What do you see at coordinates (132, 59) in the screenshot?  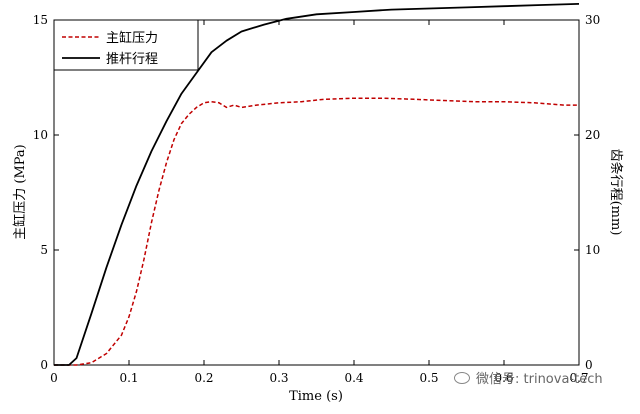 I see `legend-label-stroke: 推杆行程` at bounding box center [132, 59].